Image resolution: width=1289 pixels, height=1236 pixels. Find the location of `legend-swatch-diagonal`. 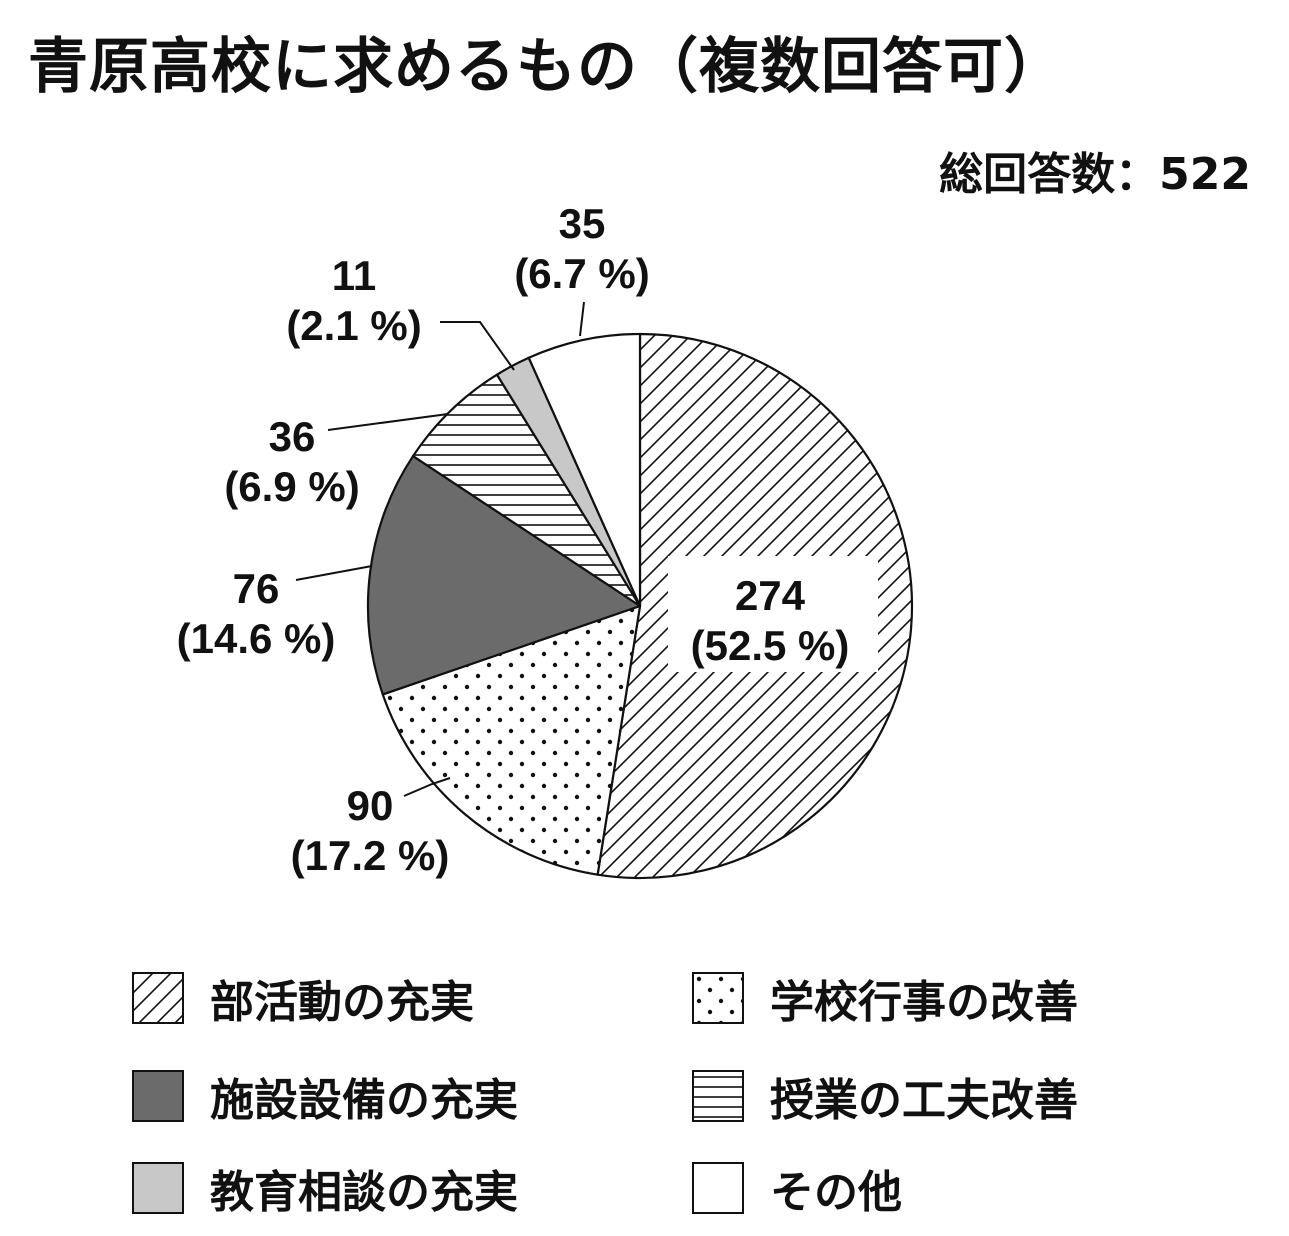

legend-swatch-diagonal is located at coordinates (158, 998).